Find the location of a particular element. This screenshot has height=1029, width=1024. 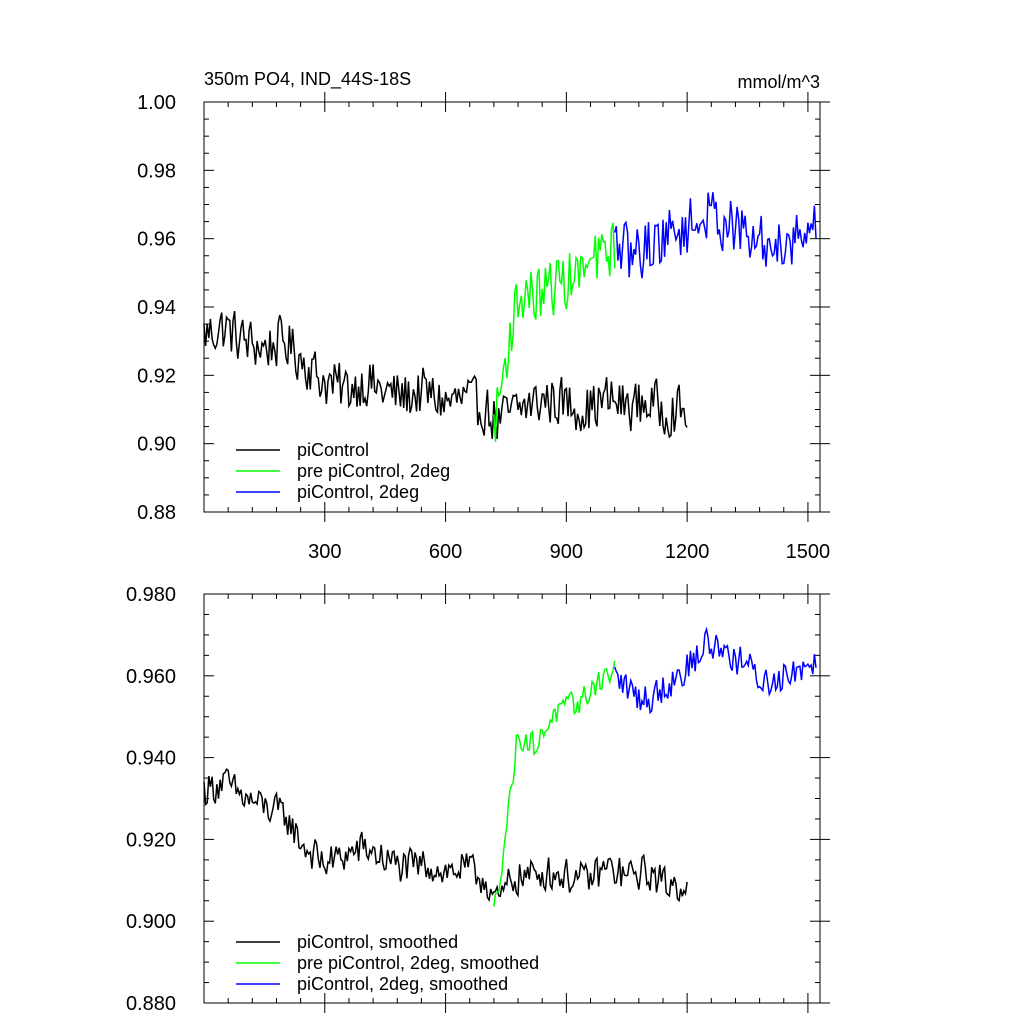

x-tick-label: 900 is located at coordinates (566, 552).